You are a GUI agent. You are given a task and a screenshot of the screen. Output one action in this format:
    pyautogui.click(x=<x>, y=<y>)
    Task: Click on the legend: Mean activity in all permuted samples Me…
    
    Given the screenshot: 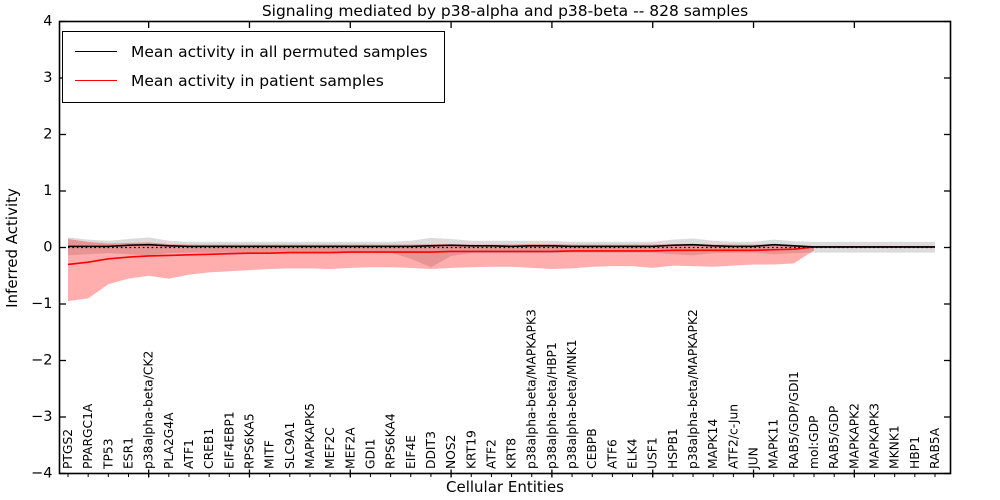 What is the action you would take?
    pyautogui.click(x=253, y=67)
    